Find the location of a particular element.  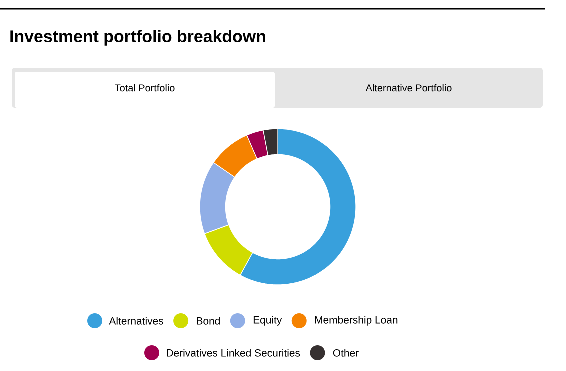

legend-label: Other is located at coordinates (346, 353).